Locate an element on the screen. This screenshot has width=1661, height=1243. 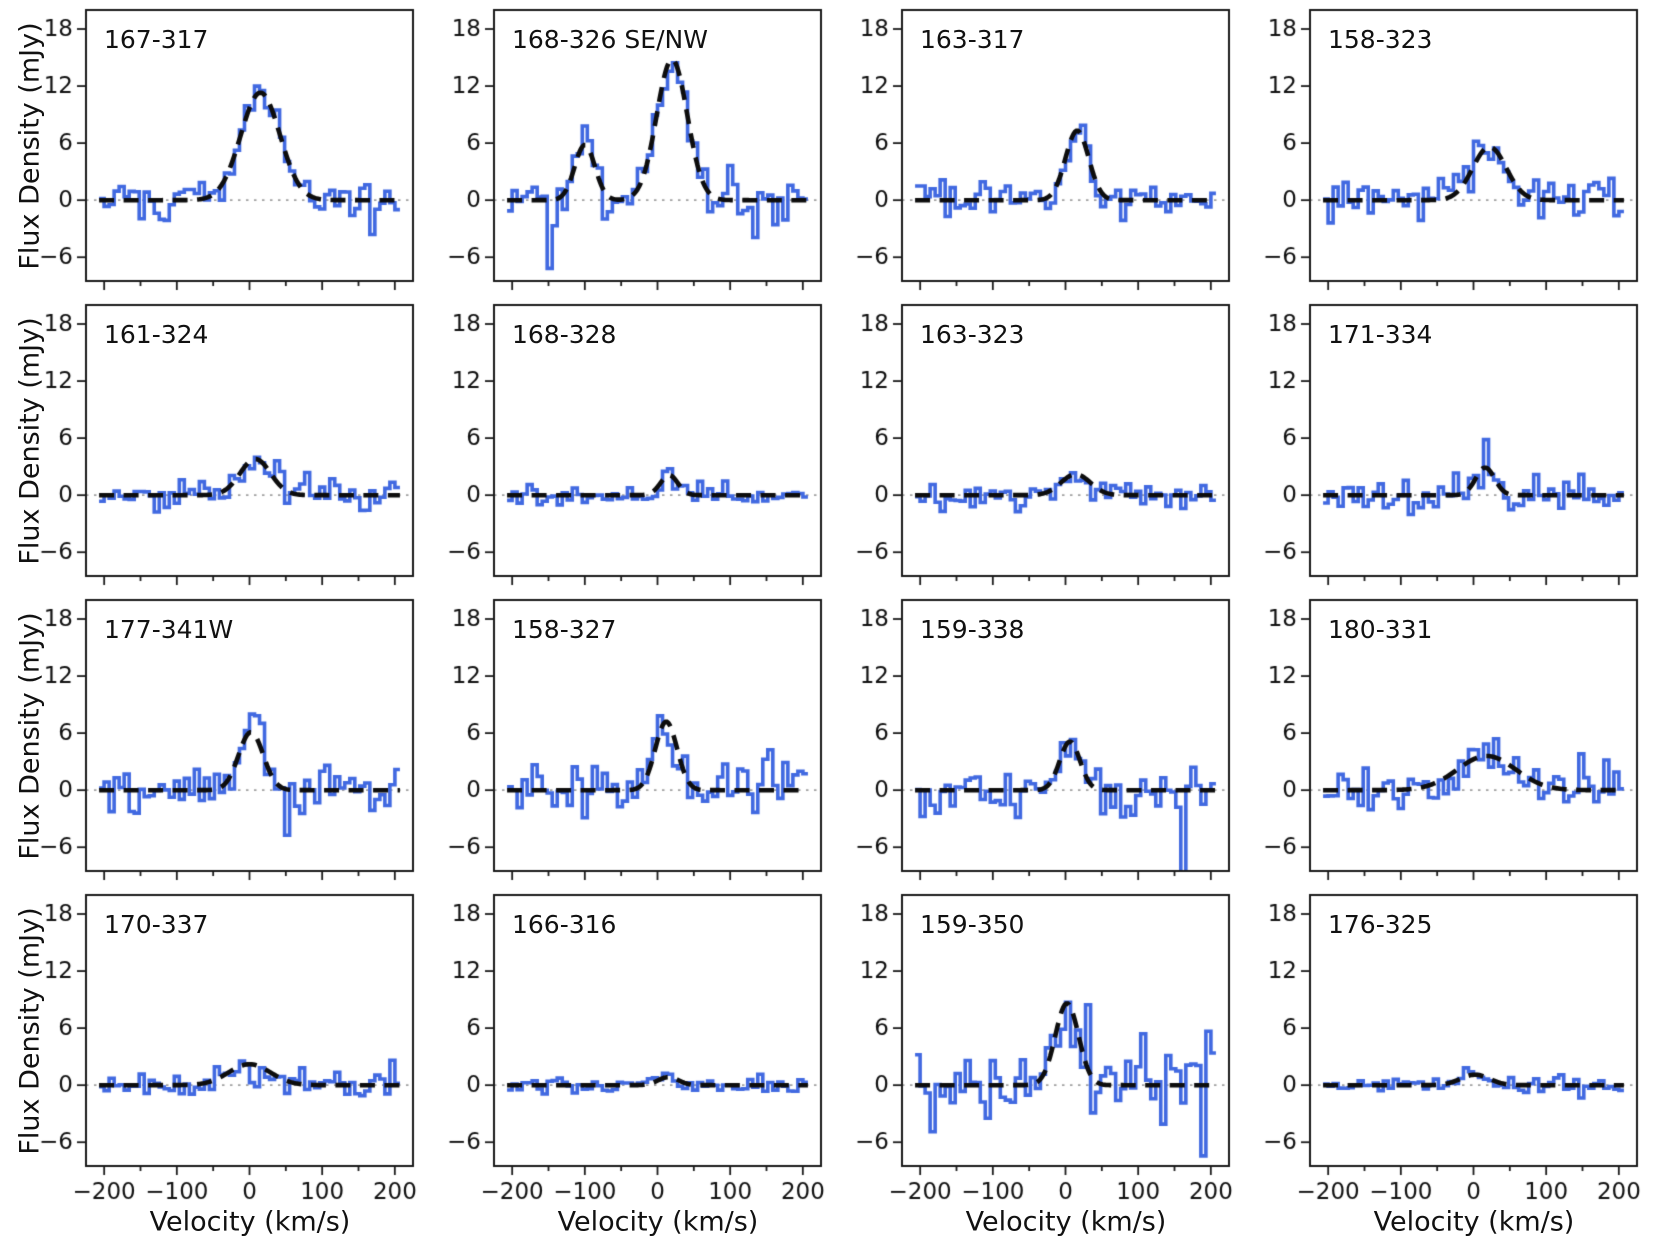
panel-title: 158-323 is located at coordinates (1380, 39).